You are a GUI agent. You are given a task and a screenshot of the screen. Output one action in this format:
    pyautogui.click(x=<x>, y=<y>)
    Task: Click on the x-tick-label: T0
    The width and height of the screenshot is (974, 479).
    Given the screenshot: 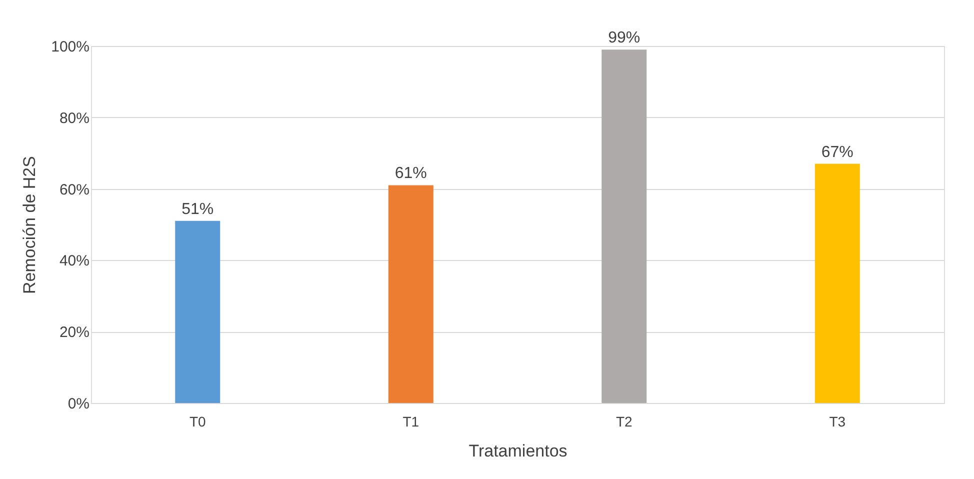 What is the action you would take?
    pyautogui.click(x=197, y=422)
    